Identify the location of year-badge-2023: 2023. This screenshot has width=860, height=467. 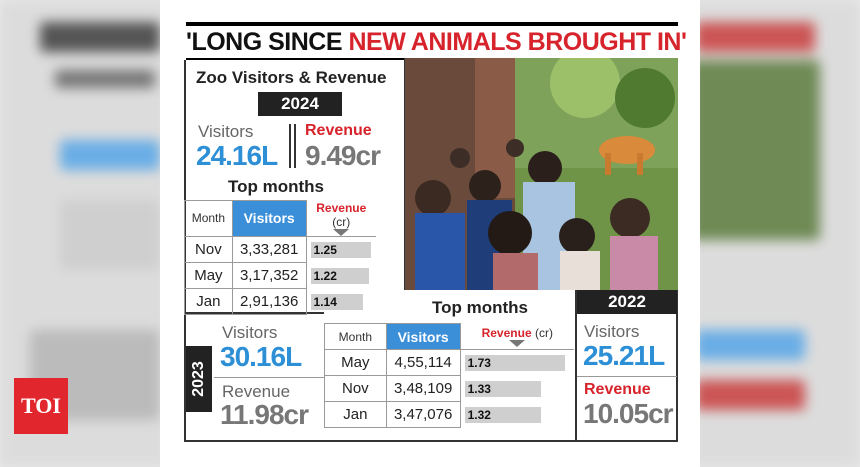
(199, 379).